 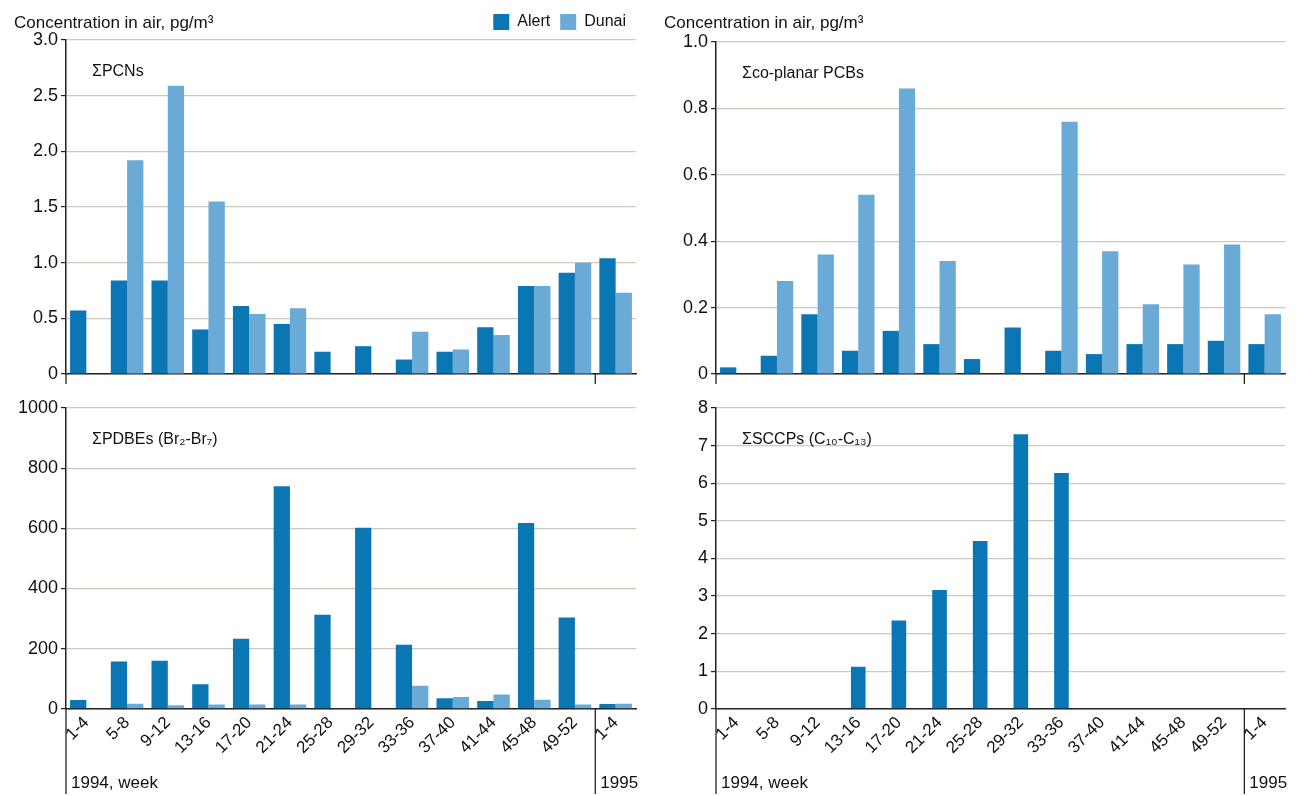 What do you see at coordinates (42, 527) in the screenshot?
I see `y-tick-label: 600` at bounding box center [42, 527].